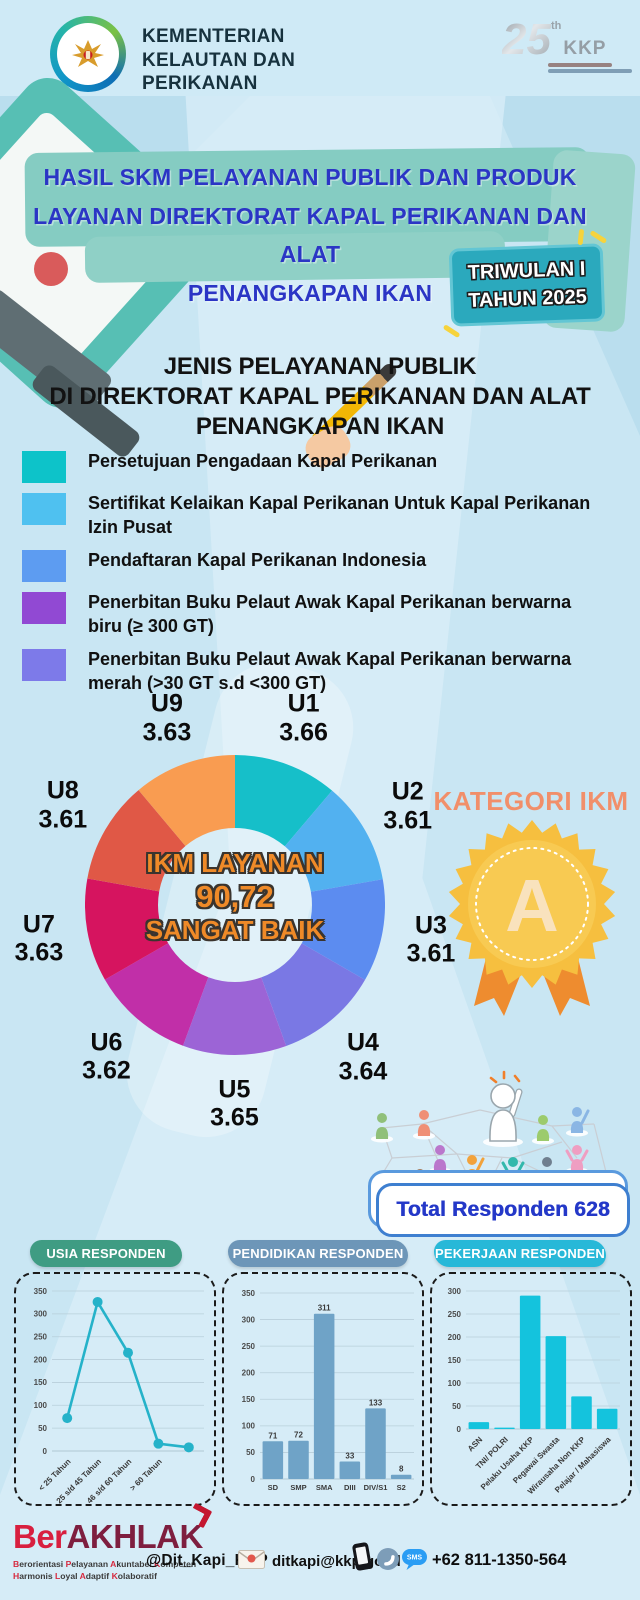 This screenshot has height=1600, width=640. What do you see at coordinates (39, 938) in the screenshot?
I see `donut-label-U7: U7 3.63` at bounding box center [39, 938].